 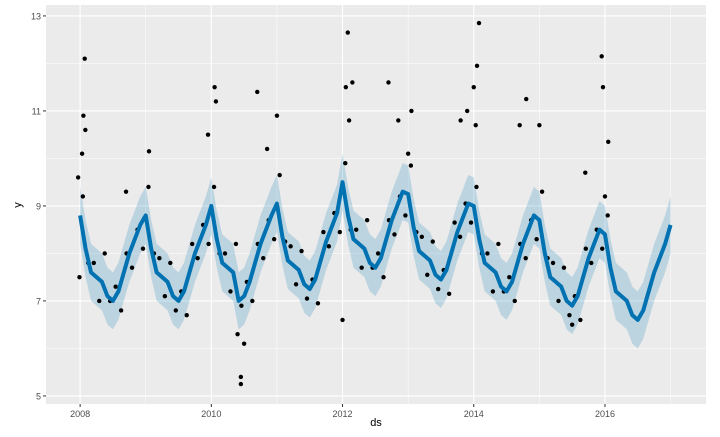 I want to click on x-axis-label: ds, so click(x=376, y=423).